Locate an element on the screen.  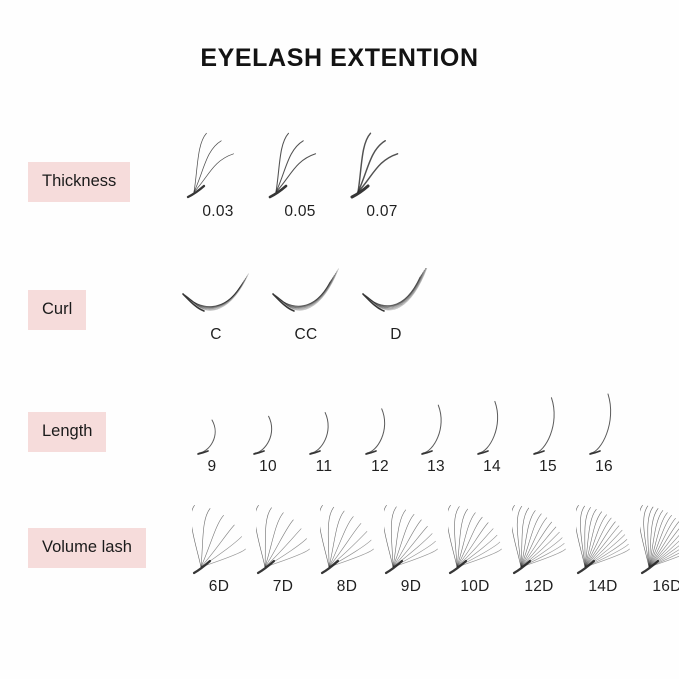
curl-value: D is located at coordinates (396, 334).